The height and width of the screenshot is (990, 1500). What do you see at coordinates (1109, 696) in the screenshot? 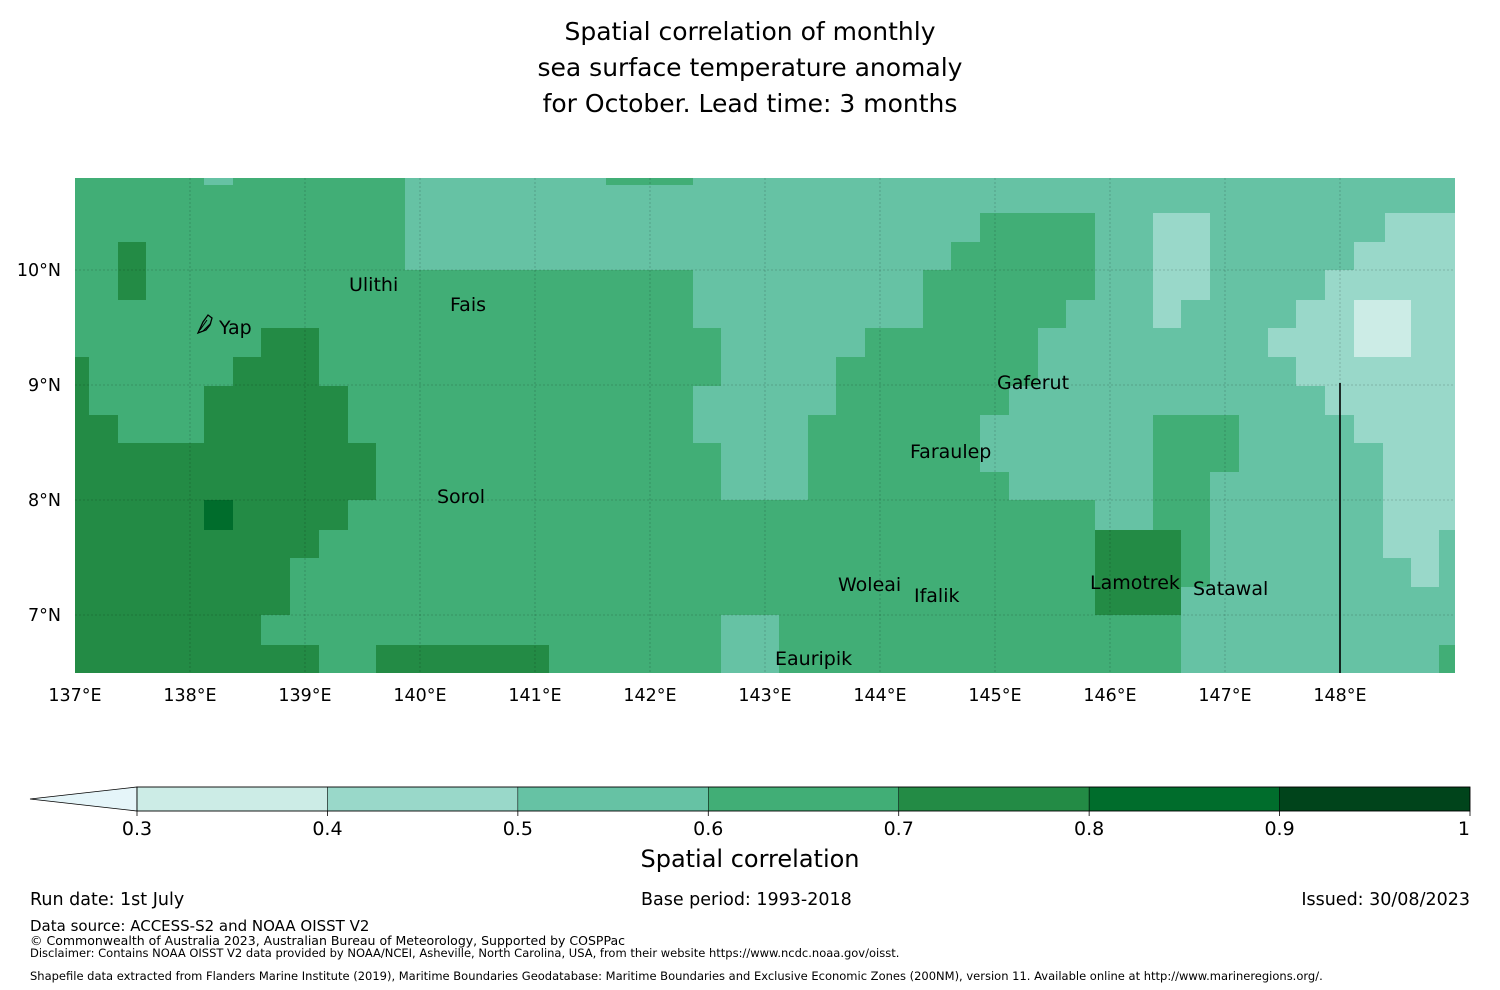
I see `lon-tick-label: 146°E` at bounding box center [1109, 696].